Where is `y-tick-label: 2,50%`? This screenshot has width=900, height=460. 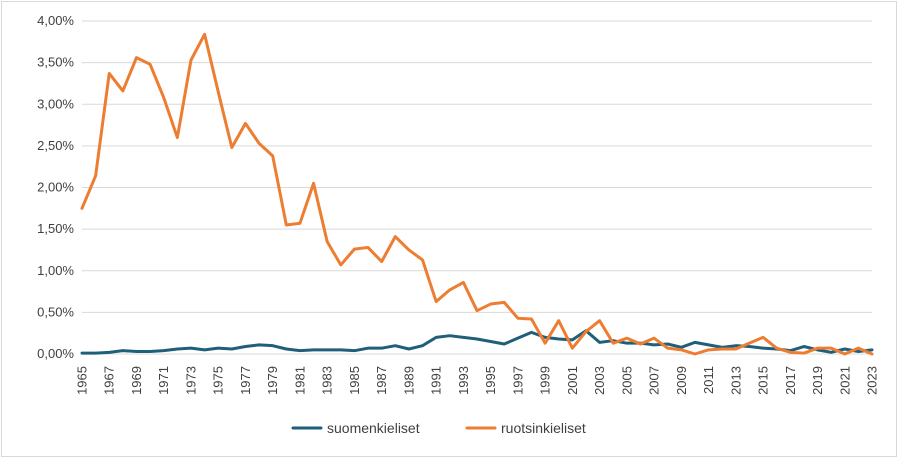 y-tick-label: 2,50% is located at coordinates (55, 145).